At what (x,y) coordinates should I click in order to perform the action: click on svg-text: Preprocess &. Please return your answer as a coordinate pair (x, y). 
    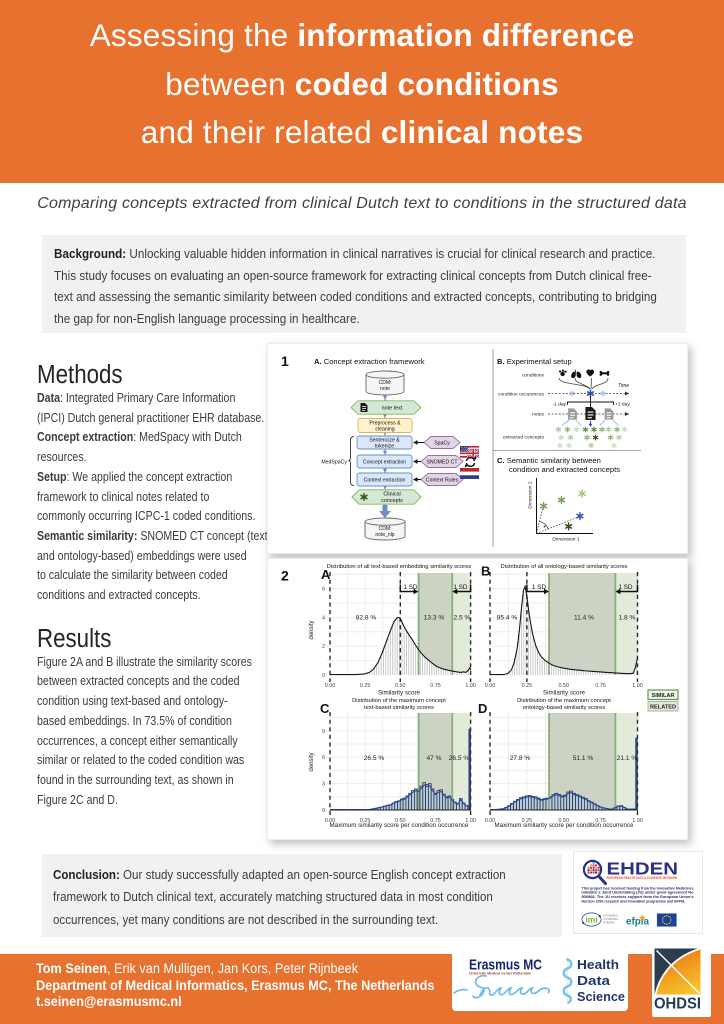
    Looking at the image, I should click on (385, 424).